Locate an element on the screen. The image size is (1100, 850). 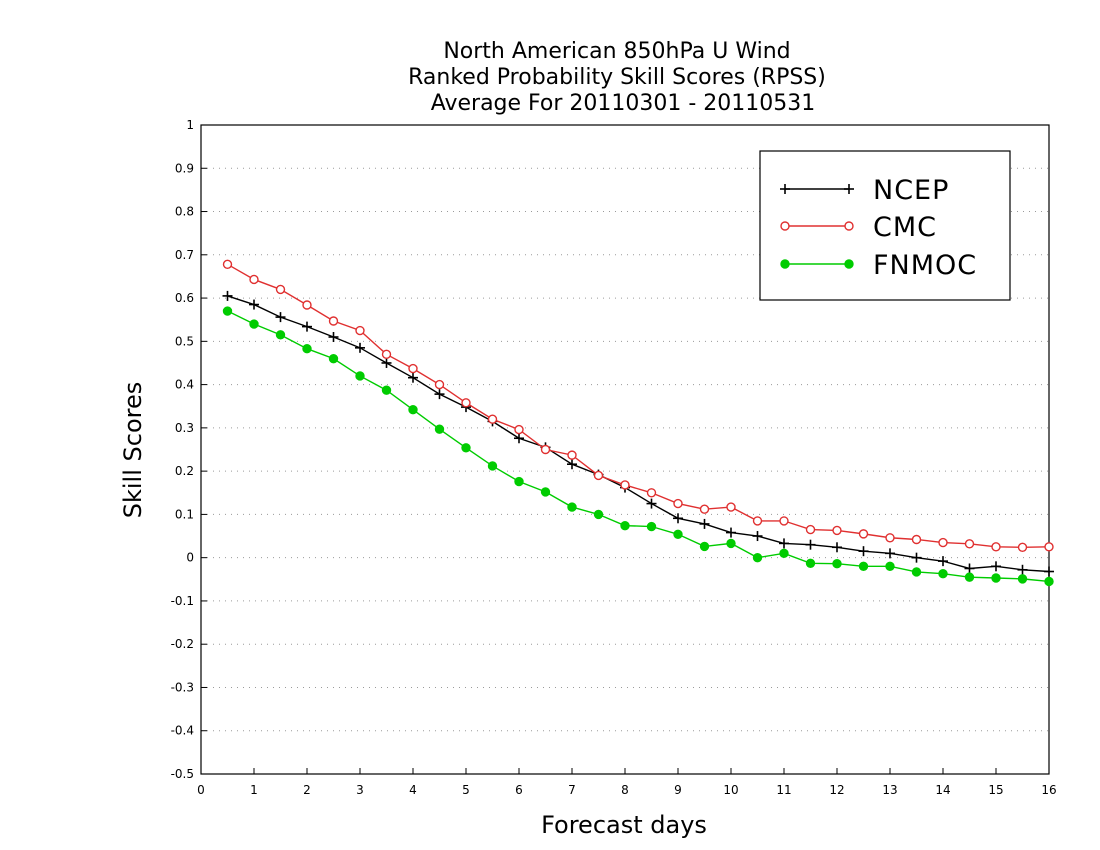
legend-marker-ncep is located at coordinates (785, 189).